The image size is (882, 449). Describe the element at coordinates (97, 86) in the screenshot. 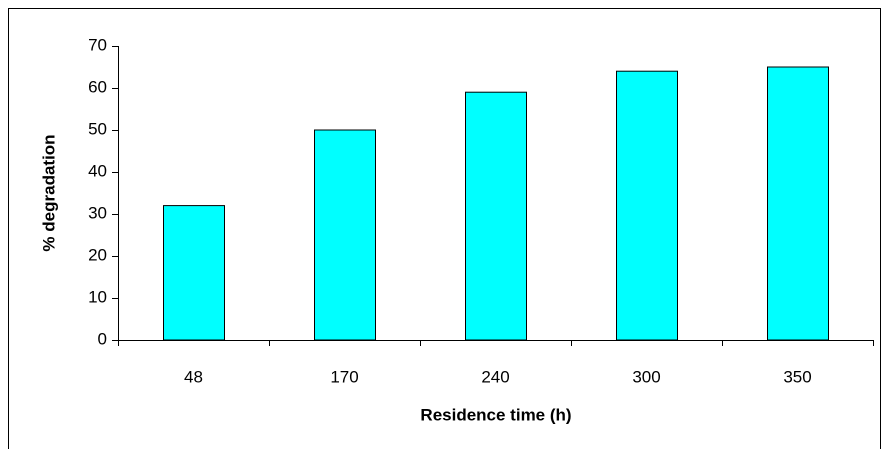

I see `y-tick-label: 60` at that location.